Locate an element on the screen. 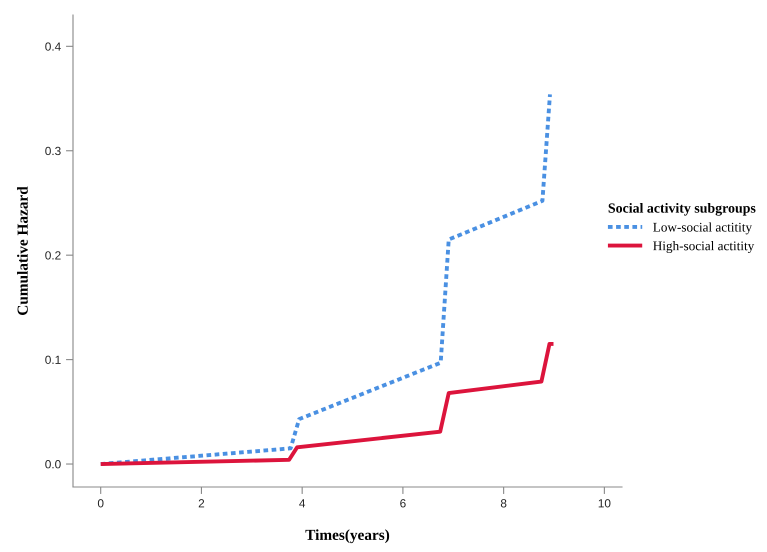  x-tick-label: 4 is located at coordinates (302, 503).